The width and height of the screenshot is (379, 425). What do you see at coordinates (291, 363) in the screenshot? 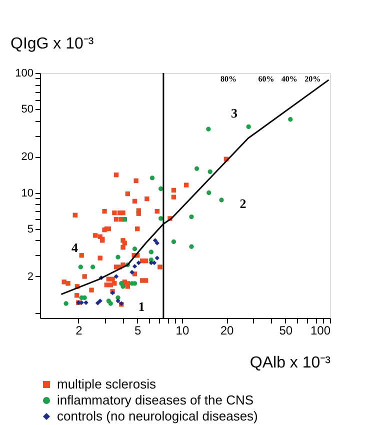
I see `x-axis-title: QAlb x 10⁻³` at bounding box center [291, 363].